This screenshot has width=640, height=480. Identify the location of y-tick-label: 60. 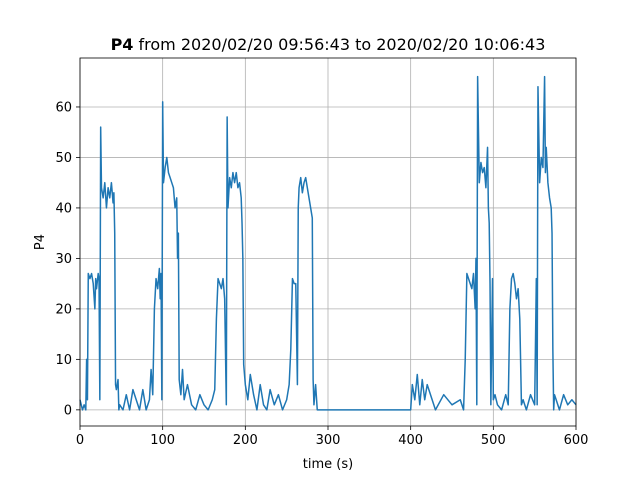
(63, 107).